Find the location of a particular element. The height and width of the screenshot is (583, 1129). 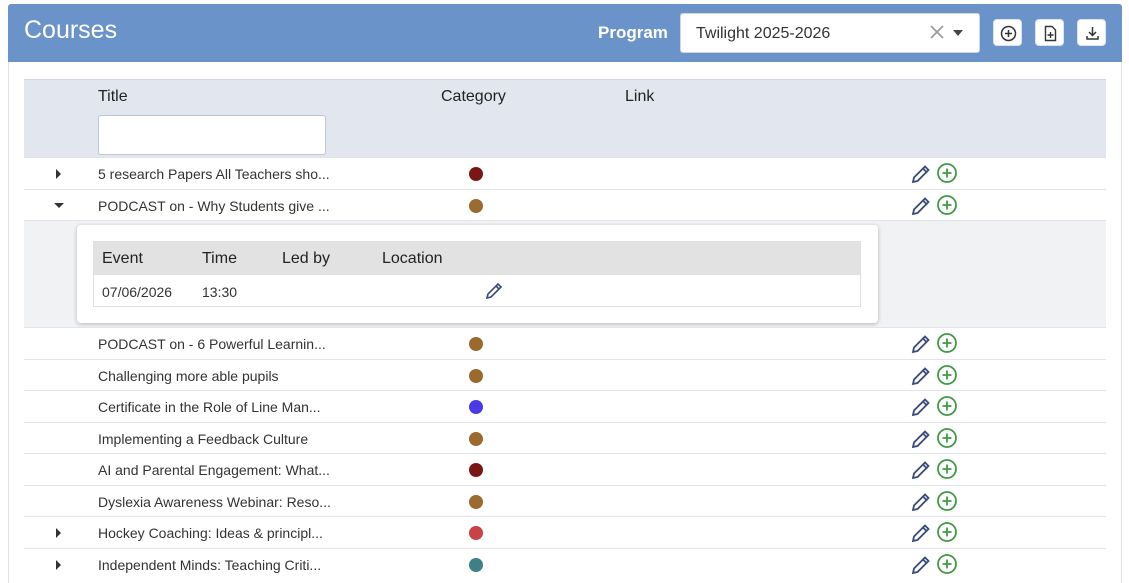

program-label: Program is located at coordinates (633, 32).